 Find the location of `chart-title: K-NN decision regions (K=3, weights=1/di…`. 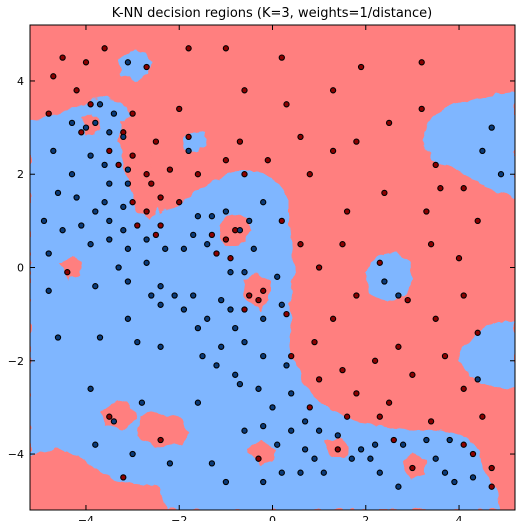

chart-title: K-NN decision regions (K=3, weights=1/di… is located at coordinates (272, 13).